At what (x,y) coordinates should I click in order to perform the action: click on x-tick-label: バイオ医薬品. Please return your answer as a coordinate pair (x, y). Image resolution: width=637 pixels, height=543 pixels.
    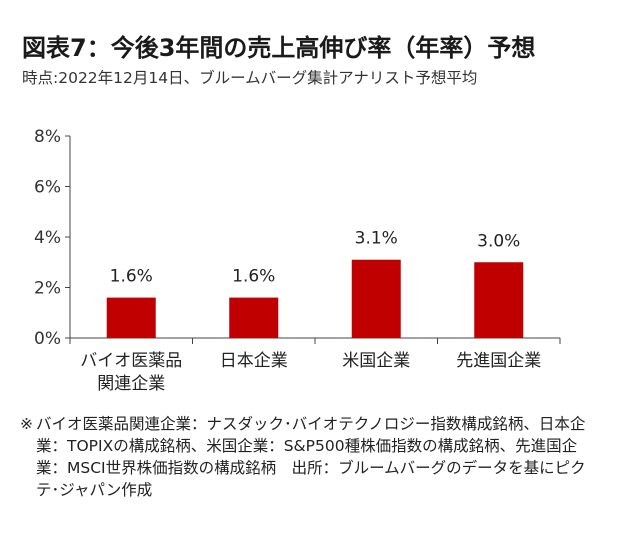
    Looking at the image, I should click on (131, 361).